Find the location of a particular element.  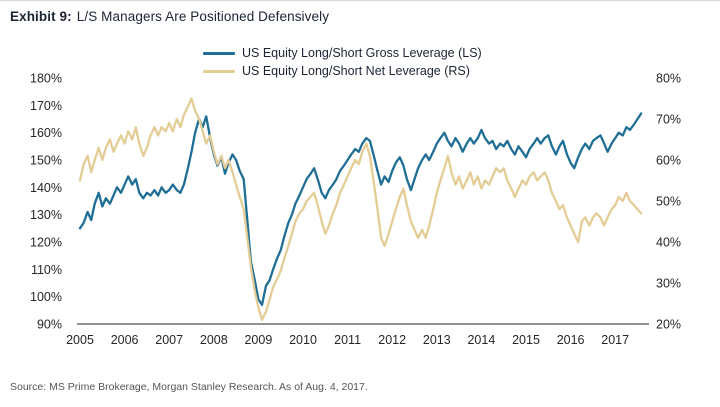

x-axis-tick: 2015 is located at coordinates (526, 340).